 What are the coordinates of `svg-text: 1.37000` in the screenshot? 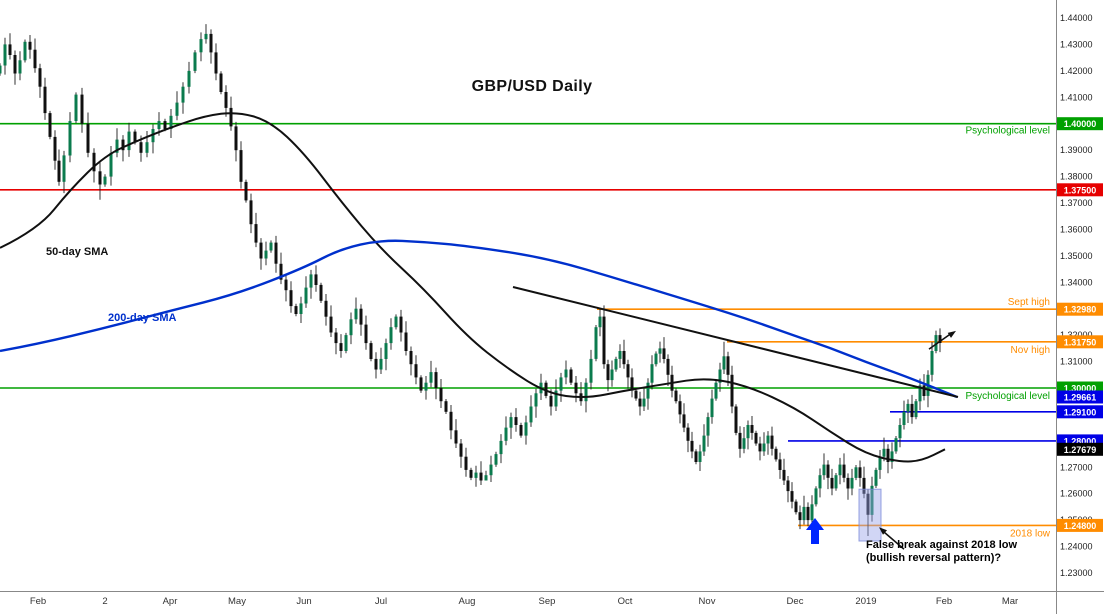 It's located at (1076, 203).